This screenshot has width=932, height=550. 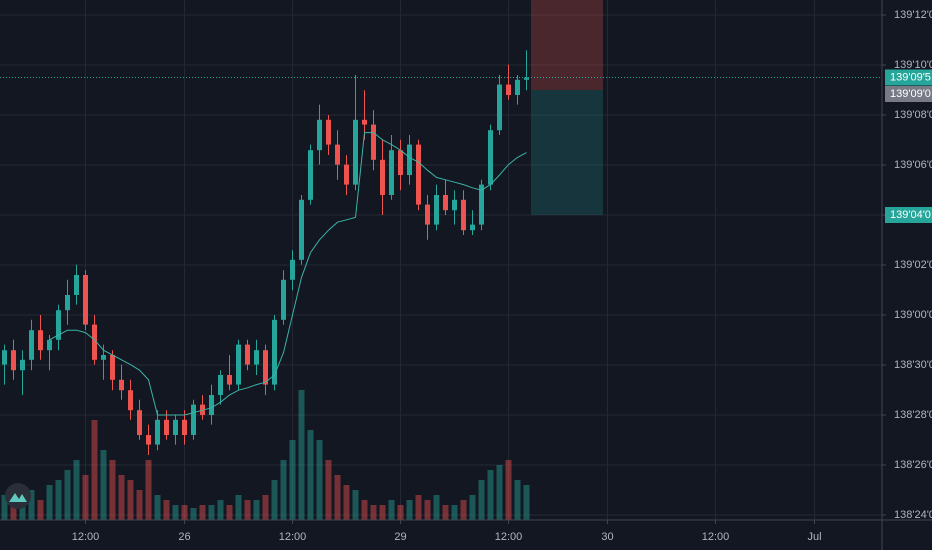 What do you see at coordinates (913, 415) in the screenshot?
I see `y-tick-label: 138'28'0` at bounding box center [913, 415].